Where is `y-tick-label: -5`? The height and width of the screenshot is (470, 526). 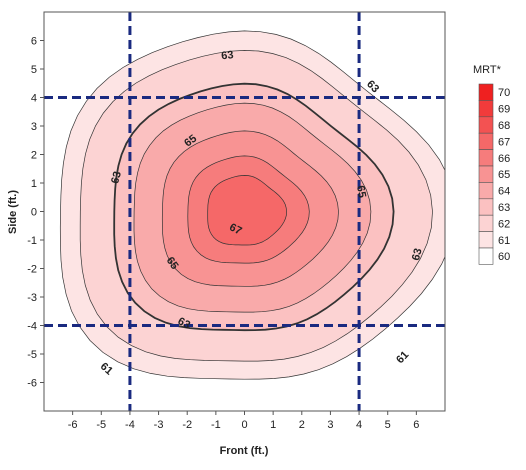
y-tick-label: -5 is located at coordinates (32, 355).